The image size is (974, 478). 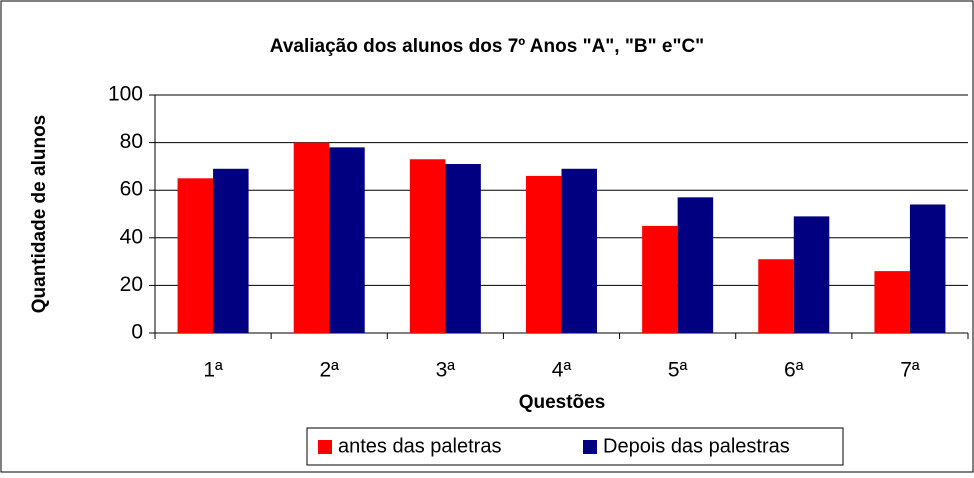 I want to click on y-tick-label: 0, so click(x=137, y=332).